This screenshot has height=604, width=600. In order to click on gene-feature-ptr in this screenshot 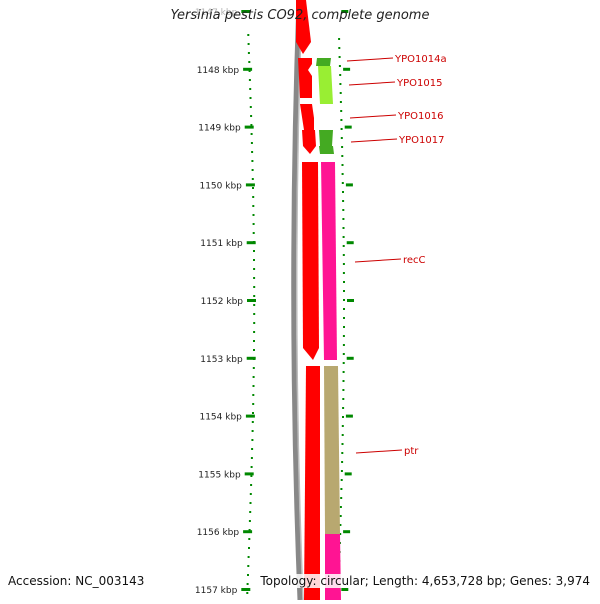, I will do `click(332, 450)`.